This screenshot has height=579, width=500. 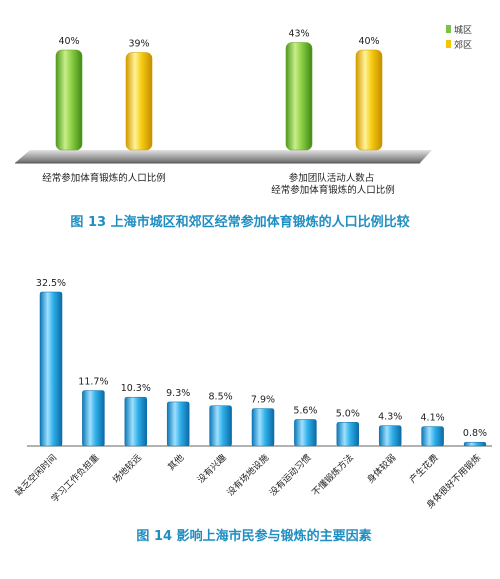 What do you see at coordinates (448, 44) in the screenshot?
I see `legend-swatch-suburban` at bounding box center [448, 44].